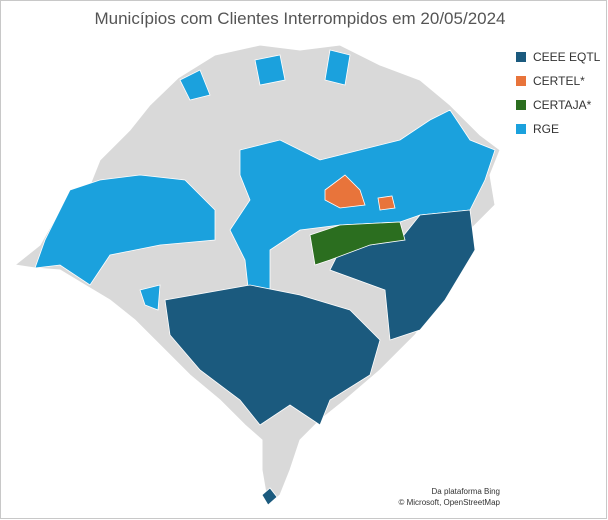  Describe the element at coordinates (546, 129) in the screenshot. I see `legend-label: RGE` at that location.